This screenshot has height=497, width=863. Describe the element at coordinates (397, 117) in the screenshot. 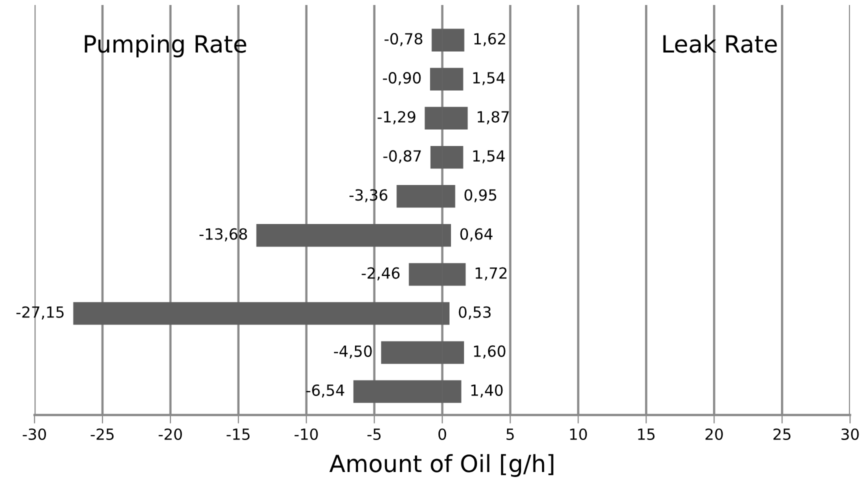

I see `data-label: -1,29` at that location.